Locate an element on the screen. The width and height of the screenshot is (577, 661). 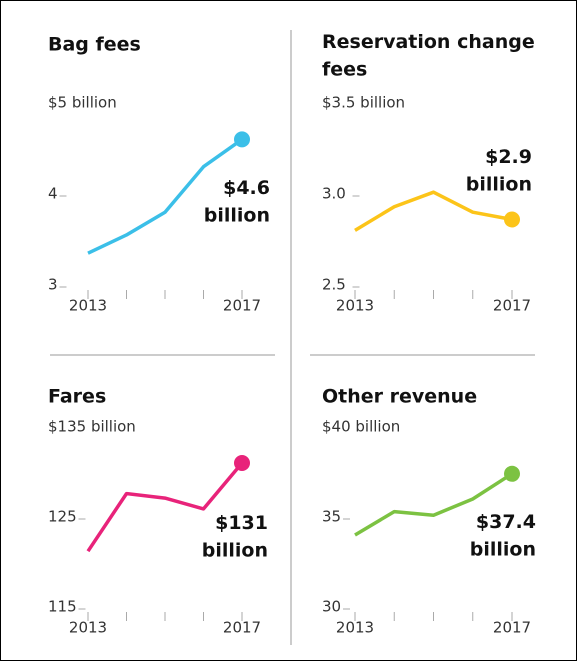
y-tick-label: 2.5 is located at coordinates (334, 285).